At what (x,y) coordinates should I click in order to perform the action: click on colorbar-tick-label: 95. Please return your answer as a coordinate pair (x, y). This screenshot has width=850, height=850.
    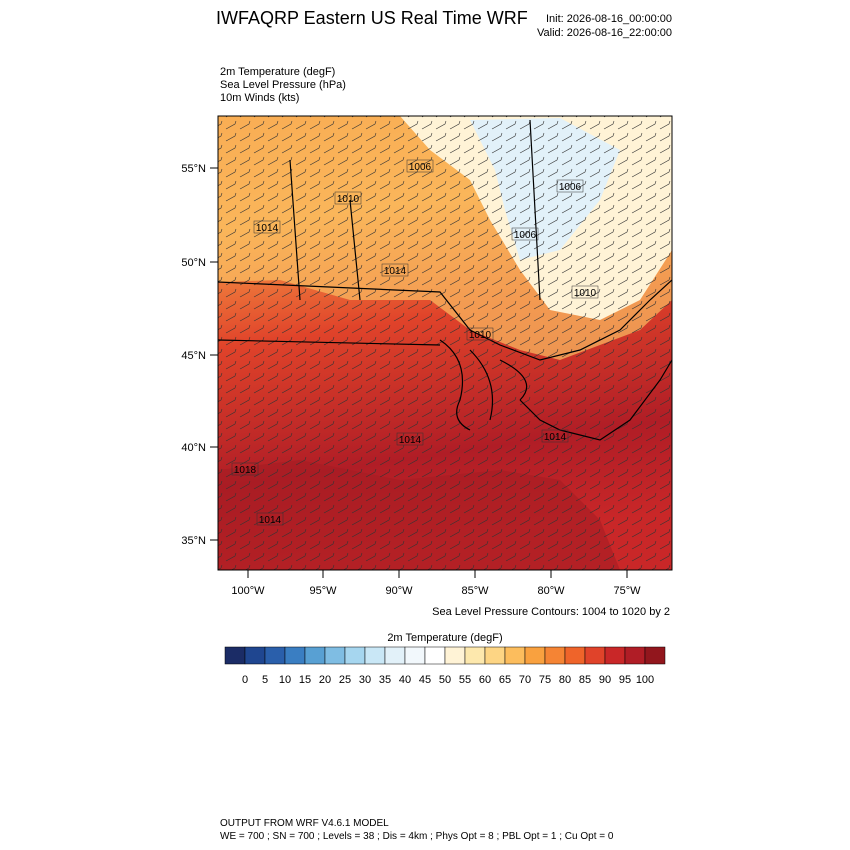
    Looking at the image, I should click on (625, 680).